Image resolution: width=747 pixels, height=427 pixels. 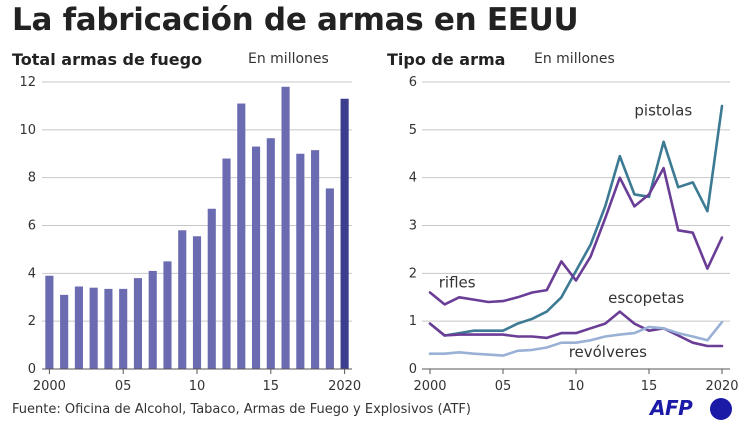 I want to click on afp-logo: AFP, so click(x=695, y=409).